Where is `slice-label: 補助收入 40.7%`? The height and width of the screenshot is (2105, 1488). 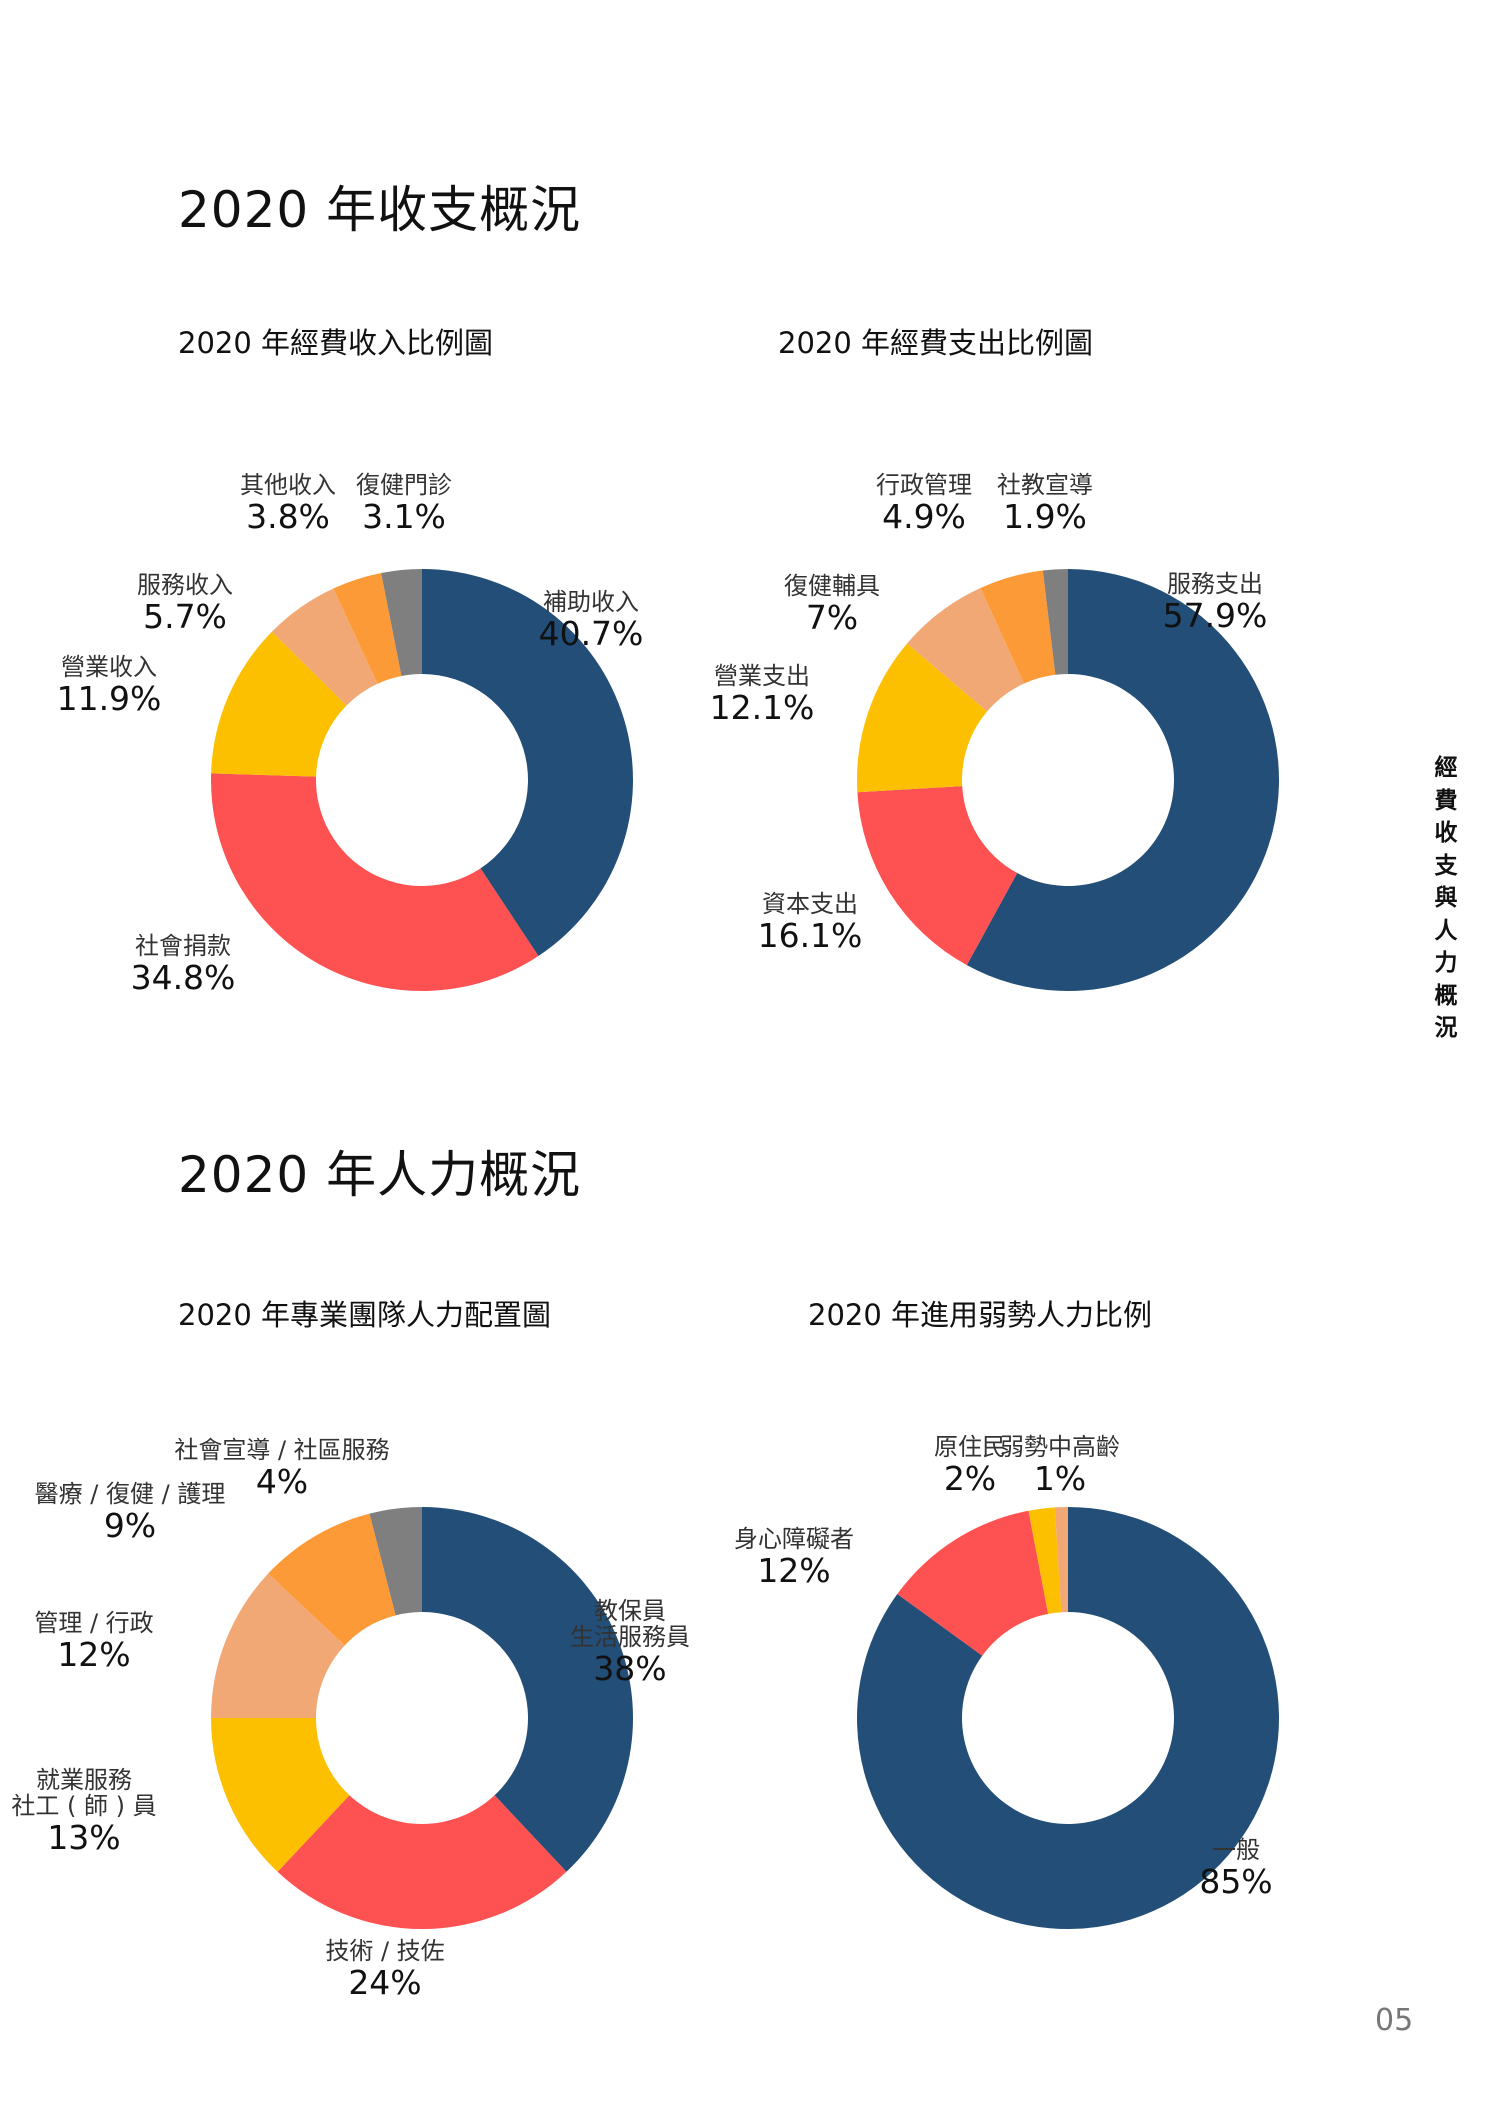
slice-label: 補助收入 40.7% is located at coordinates (591, 620).